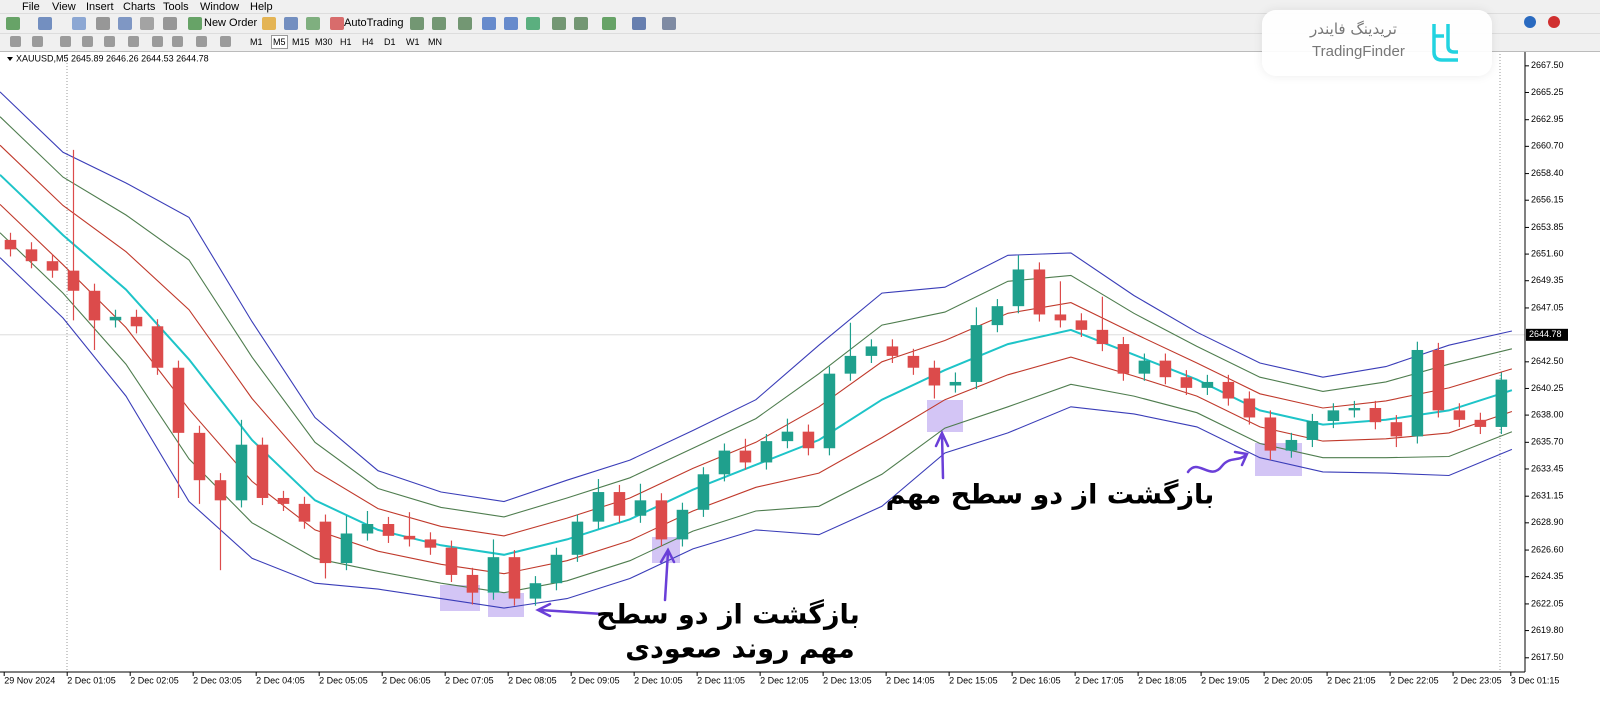  Describe the element at coordinates (1547, 92) in the screenshot. I see `y-tick-label: 2665.25` at that location.